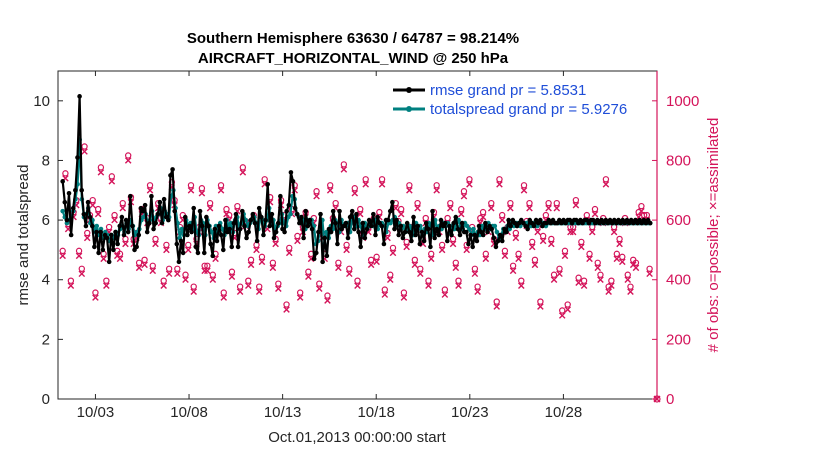 This screenshot has width=830, height=470. Describe the element at coordinates (657, 399) in the screenshot. I see `obs-zero-marker` at that location.